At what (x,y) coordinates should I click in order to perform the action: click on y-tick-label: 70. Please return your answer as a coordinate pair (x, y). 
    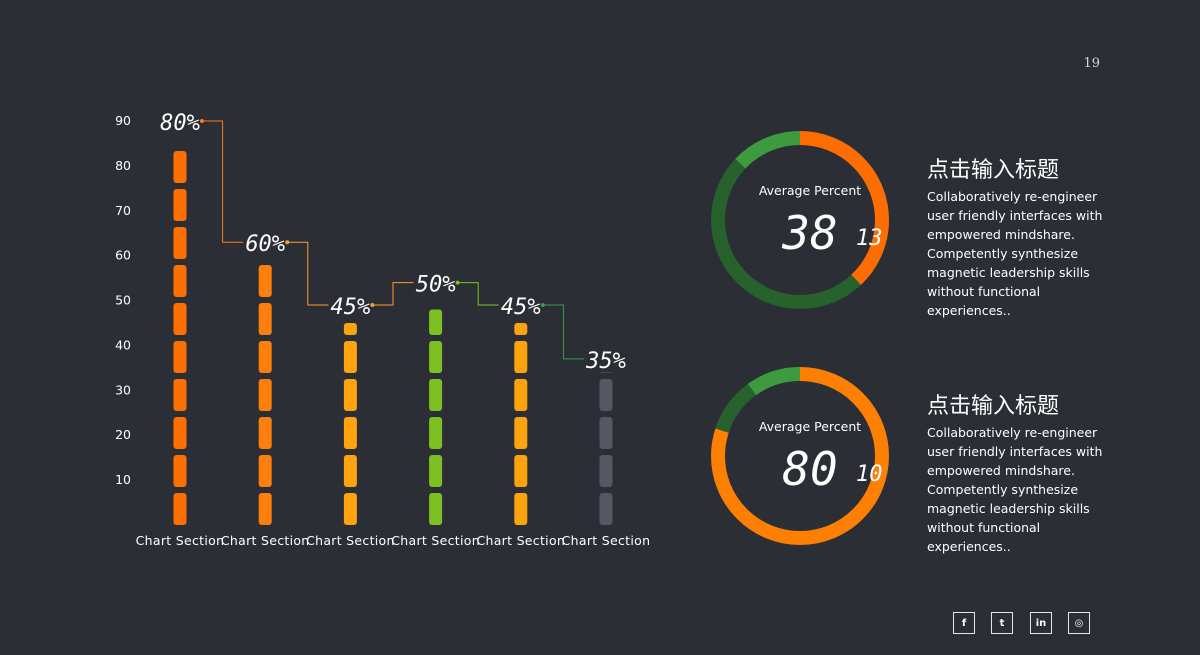
    Looking at the image, I should click on (123, 210).